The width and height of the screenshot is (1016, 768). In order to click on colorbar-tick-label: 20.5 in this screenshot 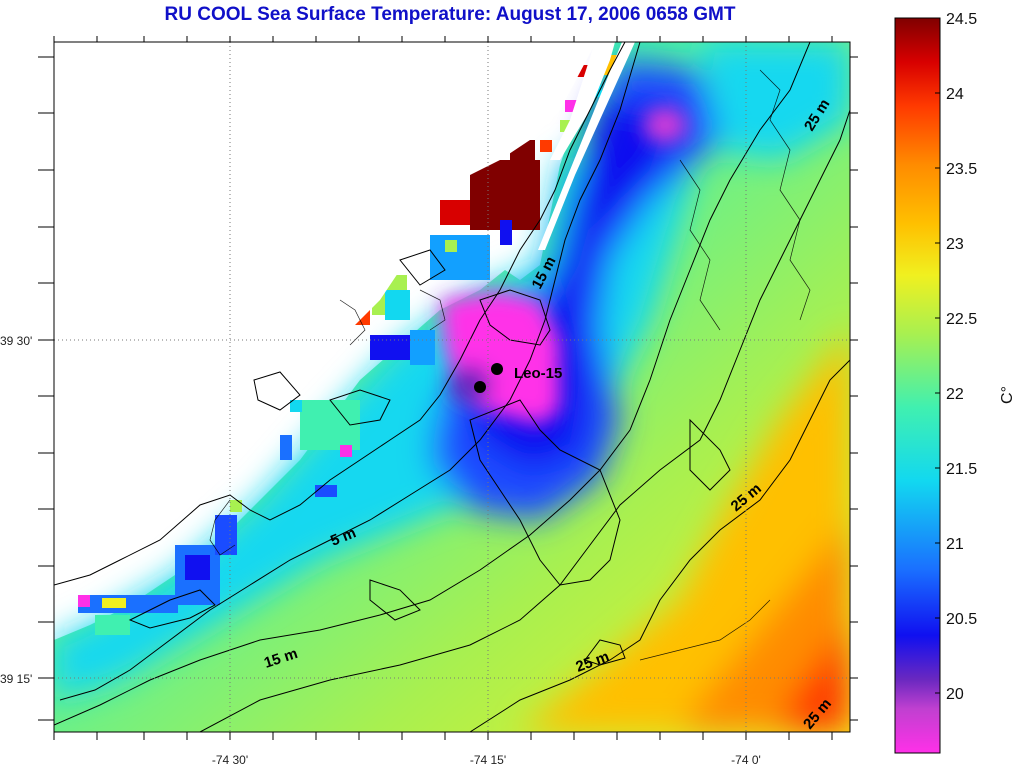, I will do `click(961, 619)`.